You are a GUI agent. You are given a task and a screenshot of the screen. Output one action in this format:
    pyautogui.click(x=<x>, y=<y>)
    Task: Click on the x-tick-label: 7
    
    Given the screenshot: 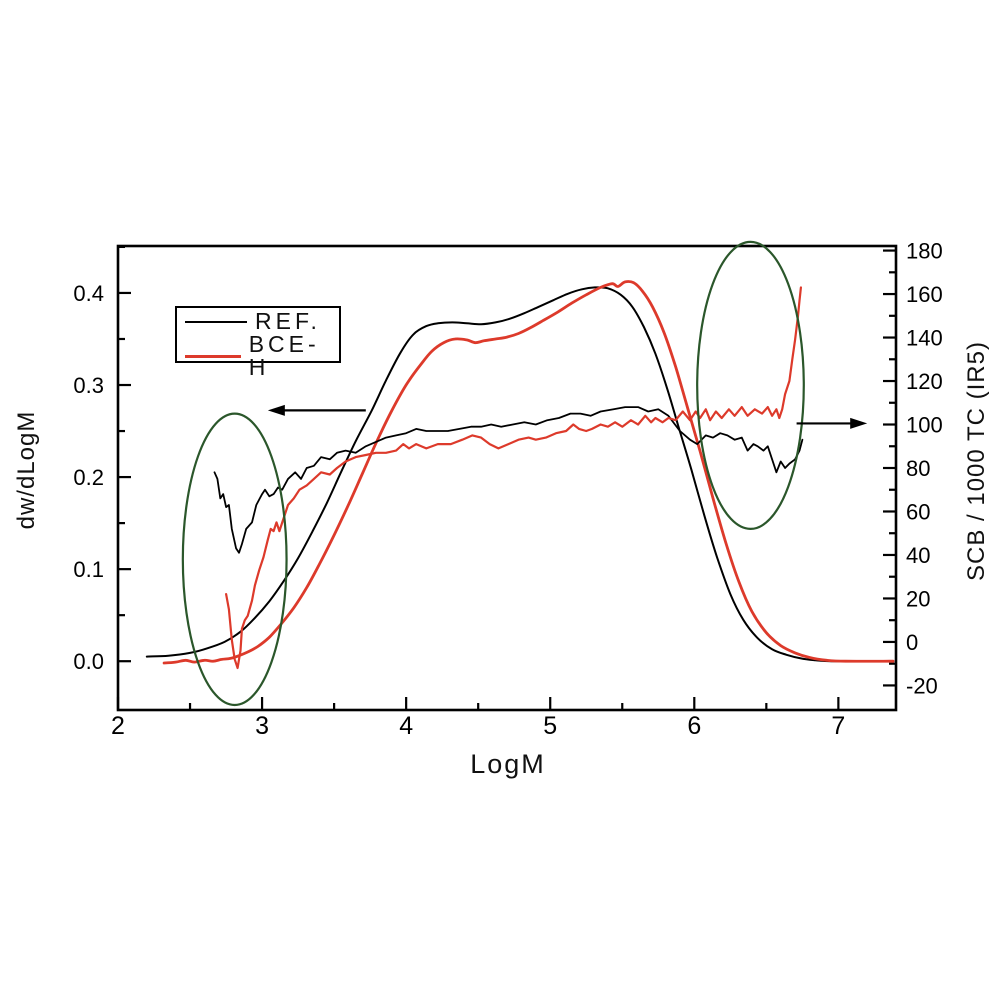 What is the action you would take?
    pyautogui.click(x=838, y=726)
    